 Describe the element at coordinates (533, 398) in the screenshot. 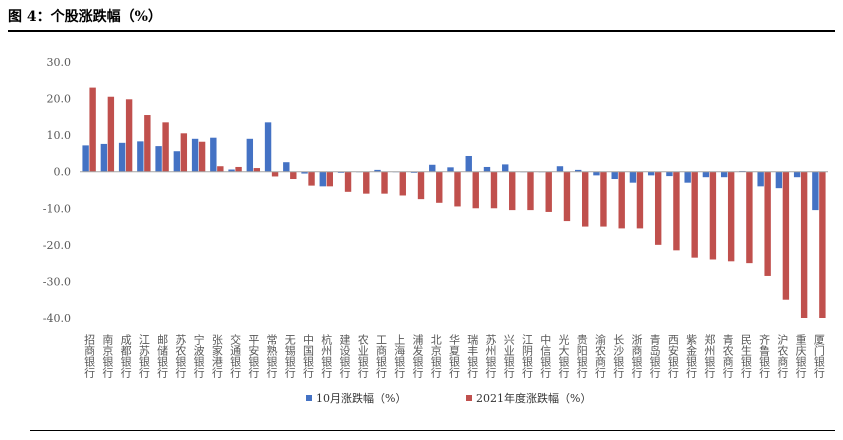

I see `legend-label-1: 2021年度涨跌幅（%）` at that location.